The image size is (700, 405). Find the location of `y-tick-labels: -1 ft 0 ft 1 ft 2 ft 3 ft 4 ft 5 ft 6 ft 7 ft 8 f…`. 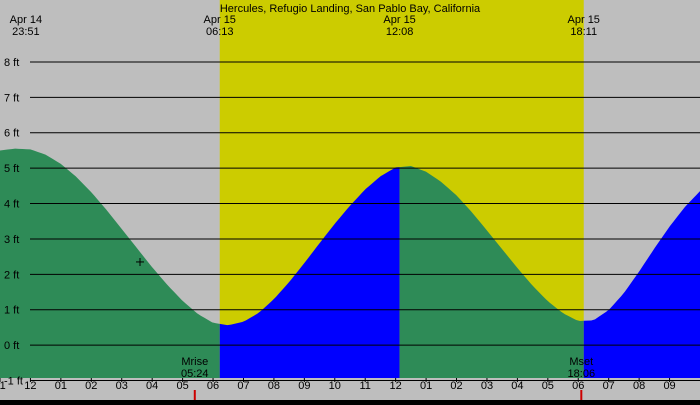

y-tick-labels: -1 ft 0 ft 1 ft 2 ft 3 ft 4 ft 5 ft 6 ft 7 ft 8 f… is located at coordinates (13, 222).